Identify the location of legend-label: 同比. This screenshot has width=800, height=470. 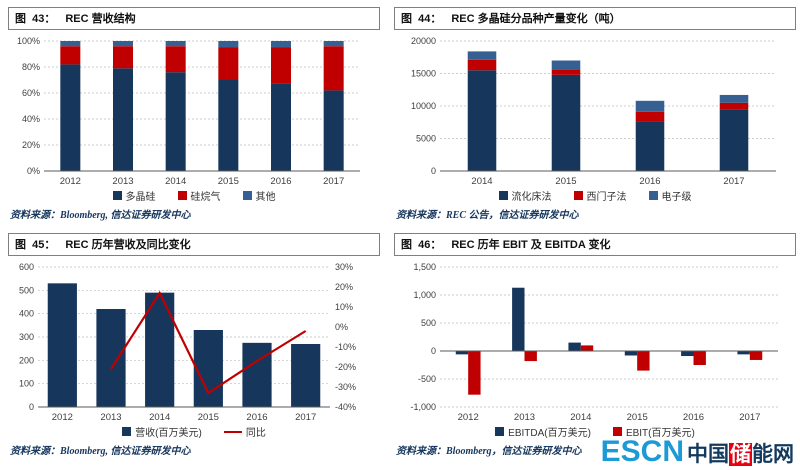
(255, 433).